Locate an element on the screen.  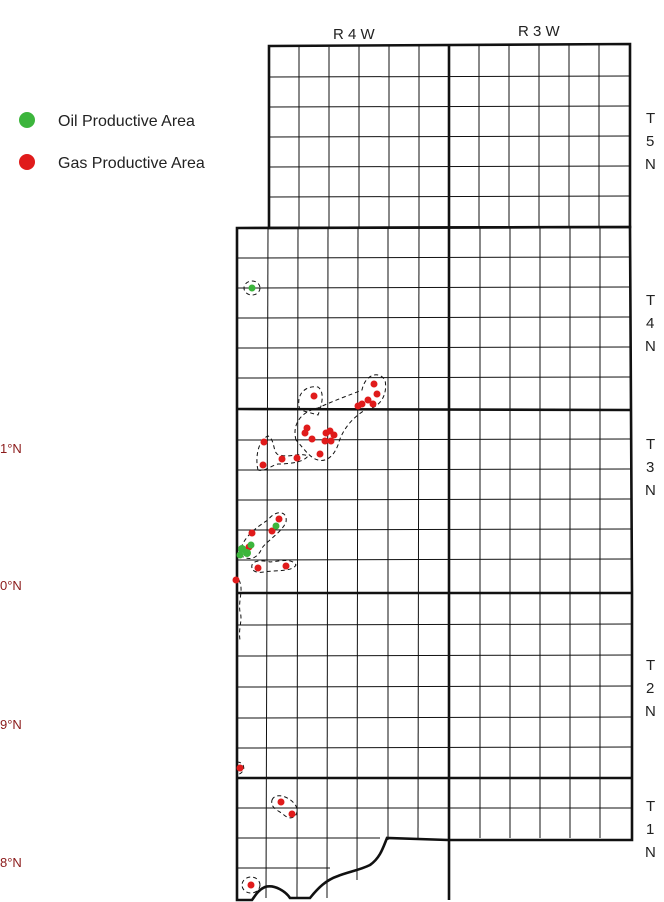
latitude-label-4: 8°N is located at coordinates (11, 862).